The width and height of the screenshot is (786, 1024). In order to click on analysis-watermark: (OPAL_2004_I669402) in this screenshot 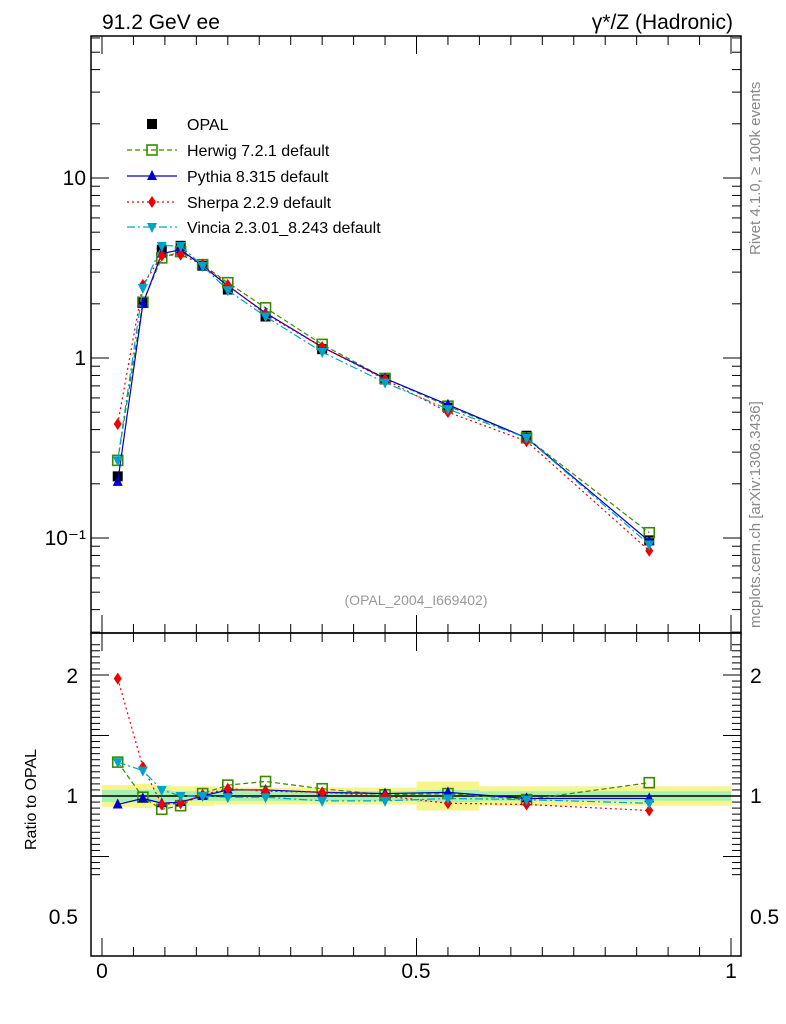, I will do `click(416, 600)`.